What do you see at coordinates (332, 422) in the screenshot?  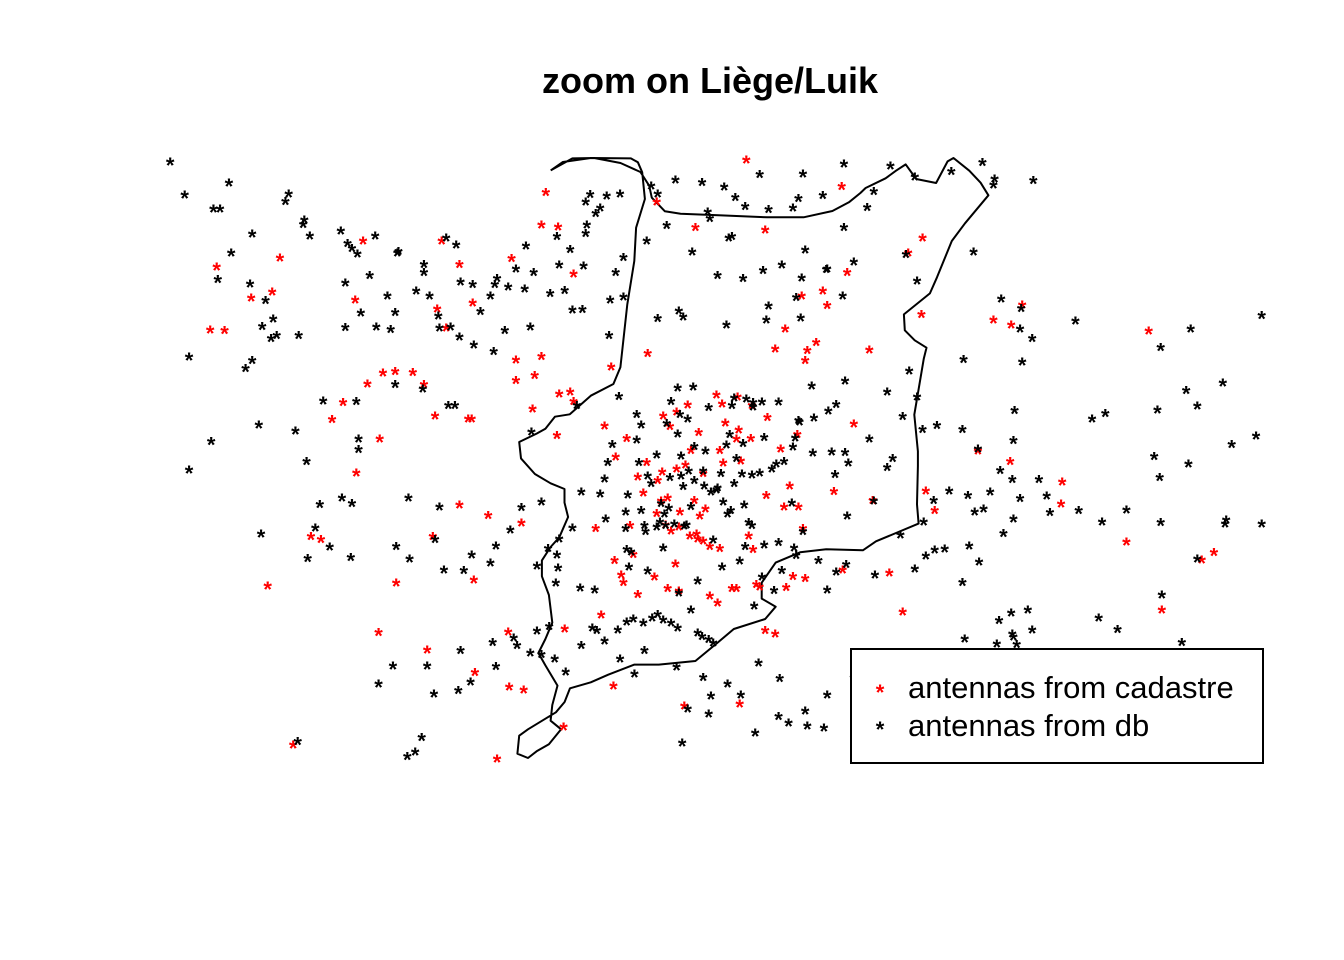 I see `point-cadastre-94: *` at bounding box center [332, 422].